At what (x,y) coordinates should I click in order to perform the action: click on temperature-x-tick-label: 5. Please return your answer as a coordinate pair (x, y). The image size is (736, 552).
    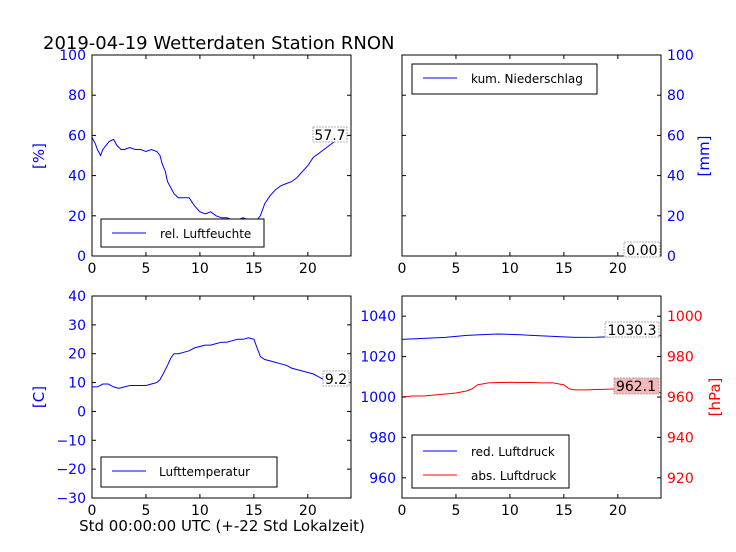
    Looking at the image, I should click on (145, 511).